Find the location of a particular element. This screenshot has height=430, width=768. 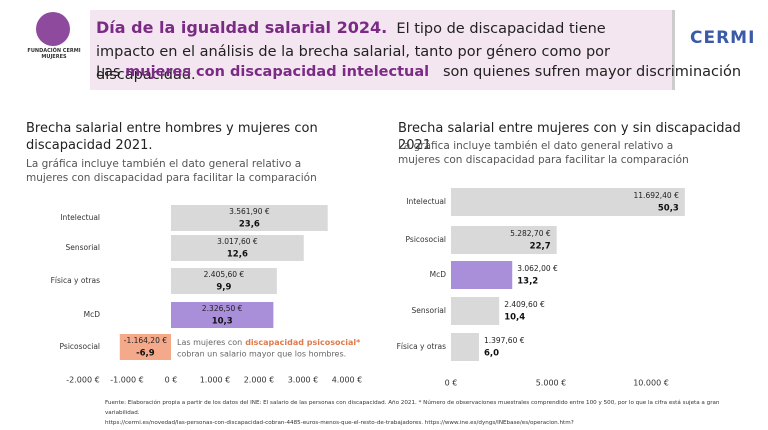

x-tick-label: 5.000 € is located at coordinates (551, 383).